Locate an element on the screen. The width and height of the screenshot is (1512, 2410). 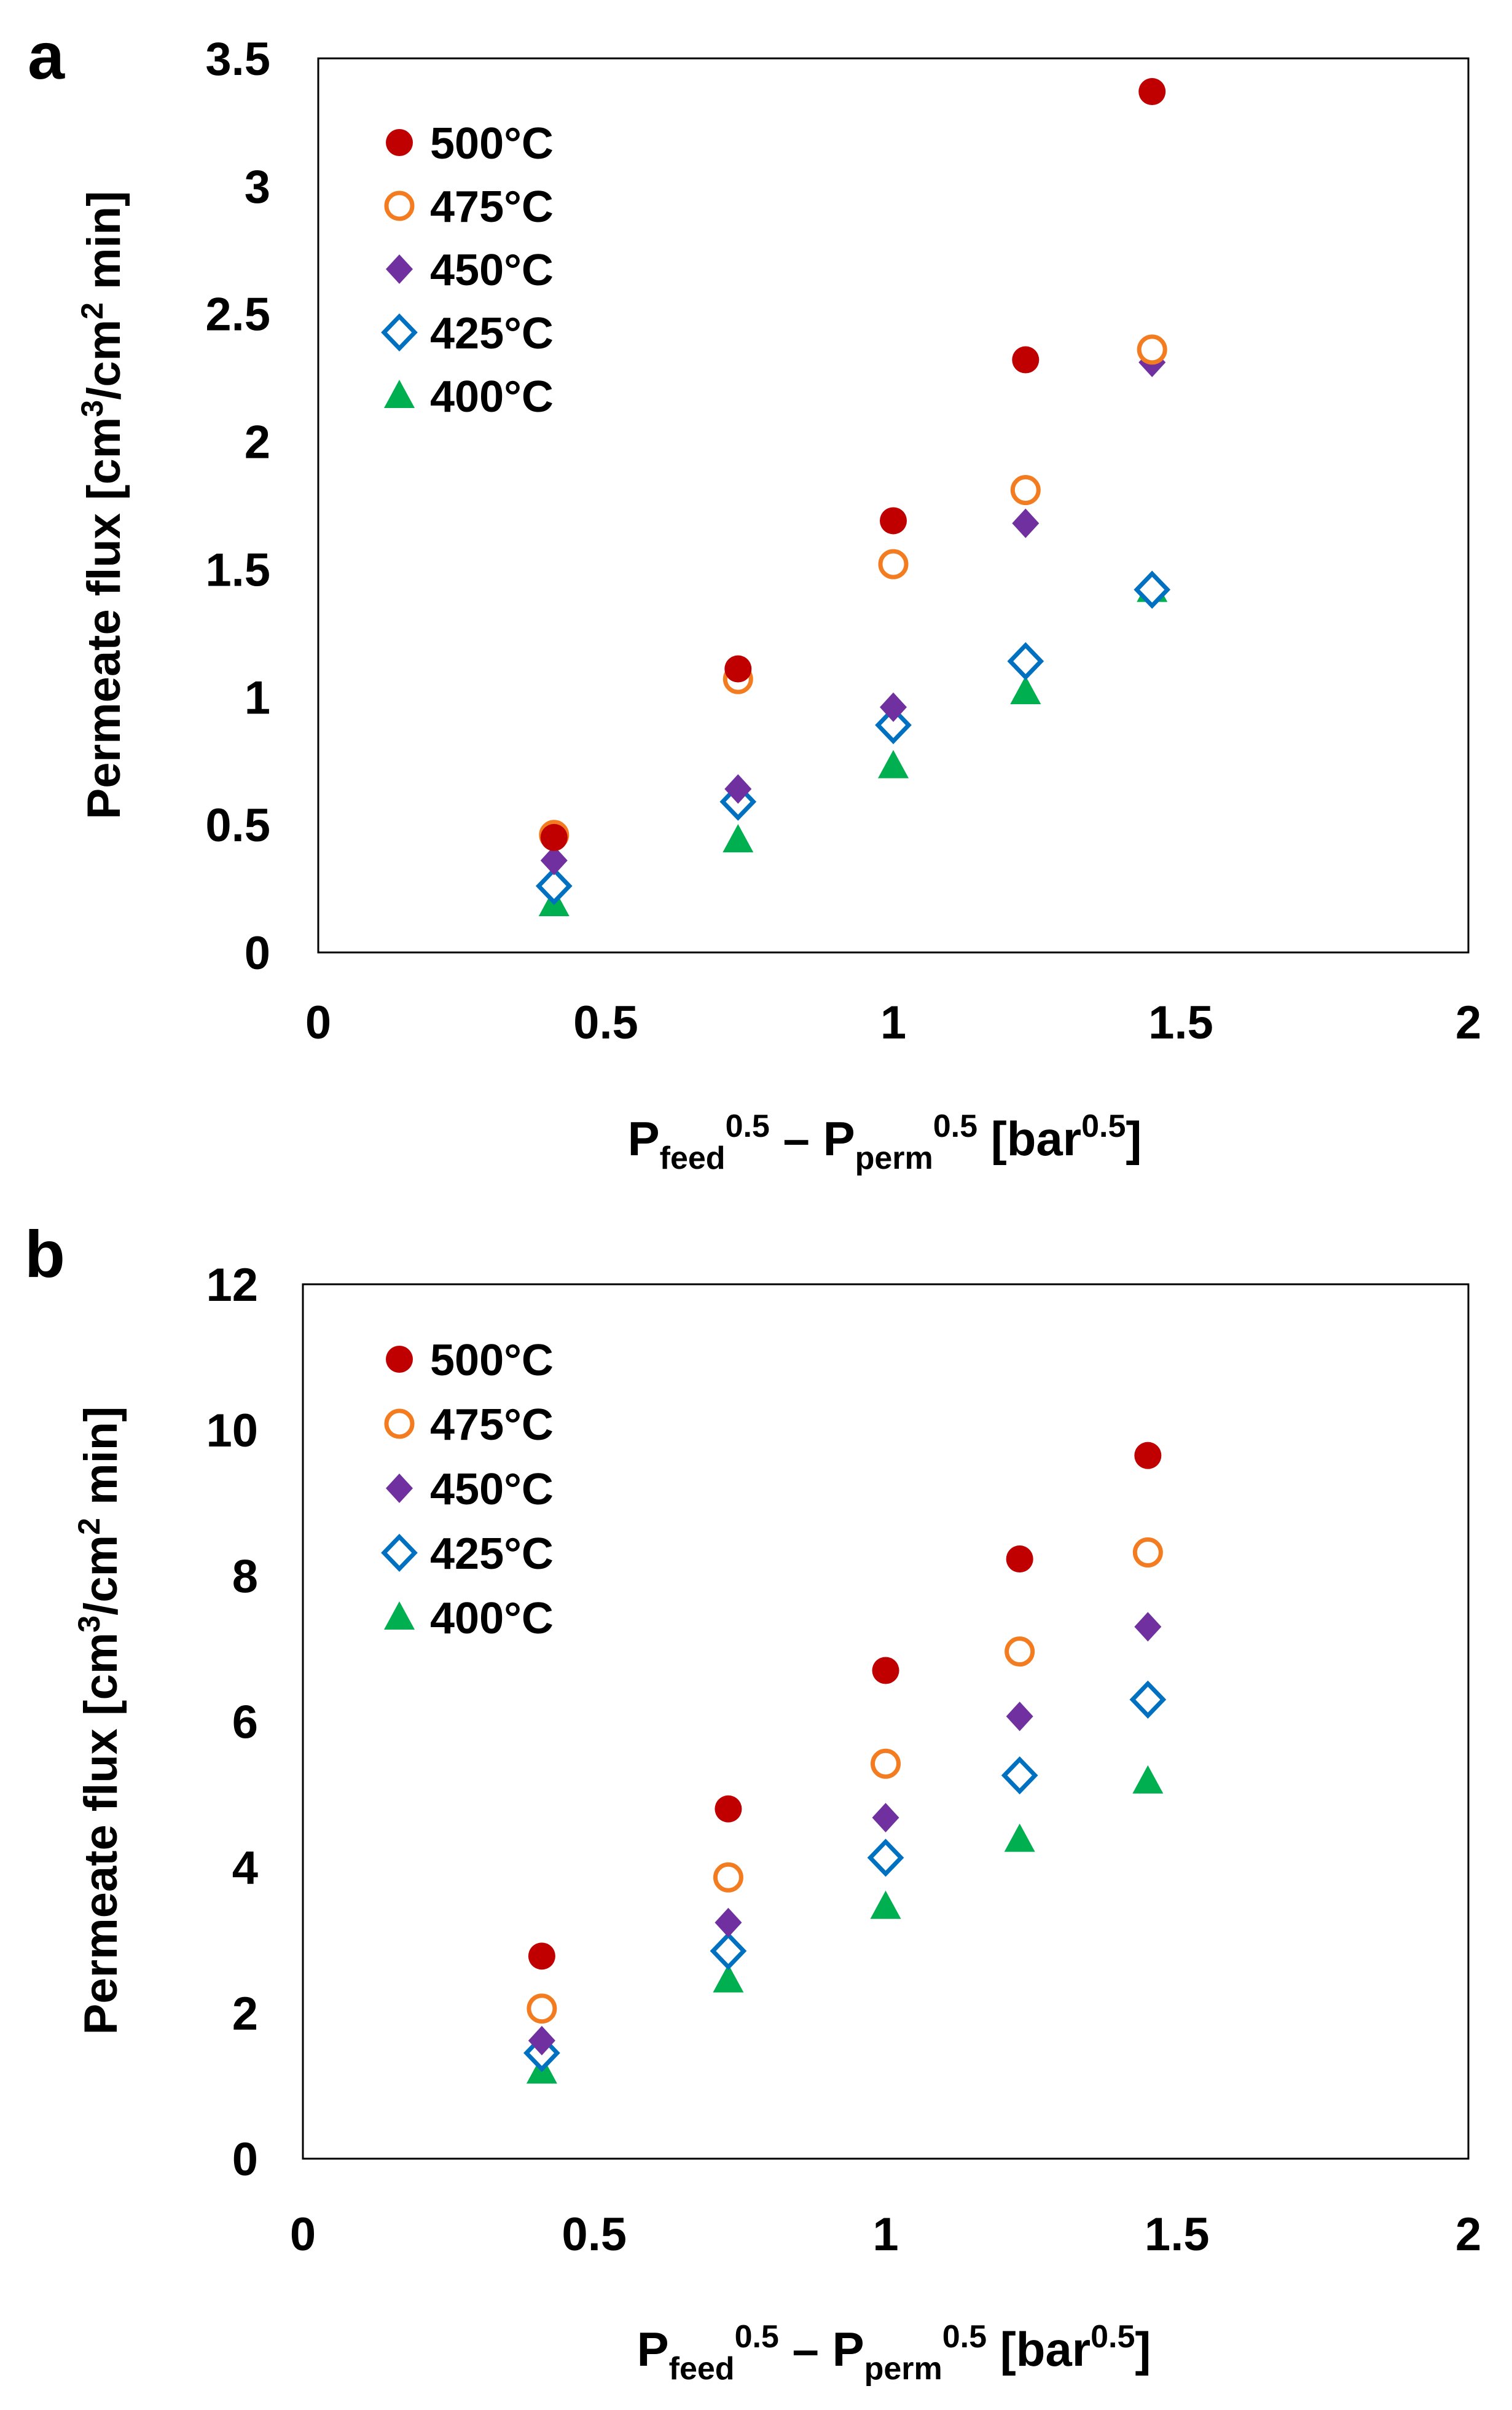
panel-a-y-tick-labels: 0 0.5 1 1.5 2 2.5 3 3.5 is located at coordinates (237, 506).